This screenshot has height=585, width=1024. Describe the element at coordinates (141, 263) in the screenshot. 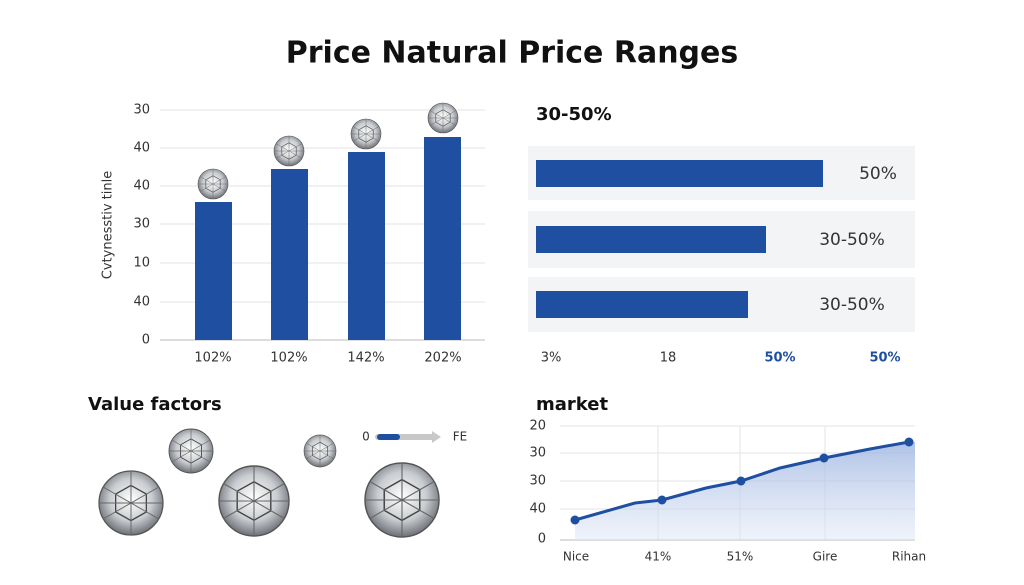

I see `y-label: 10` at that location.